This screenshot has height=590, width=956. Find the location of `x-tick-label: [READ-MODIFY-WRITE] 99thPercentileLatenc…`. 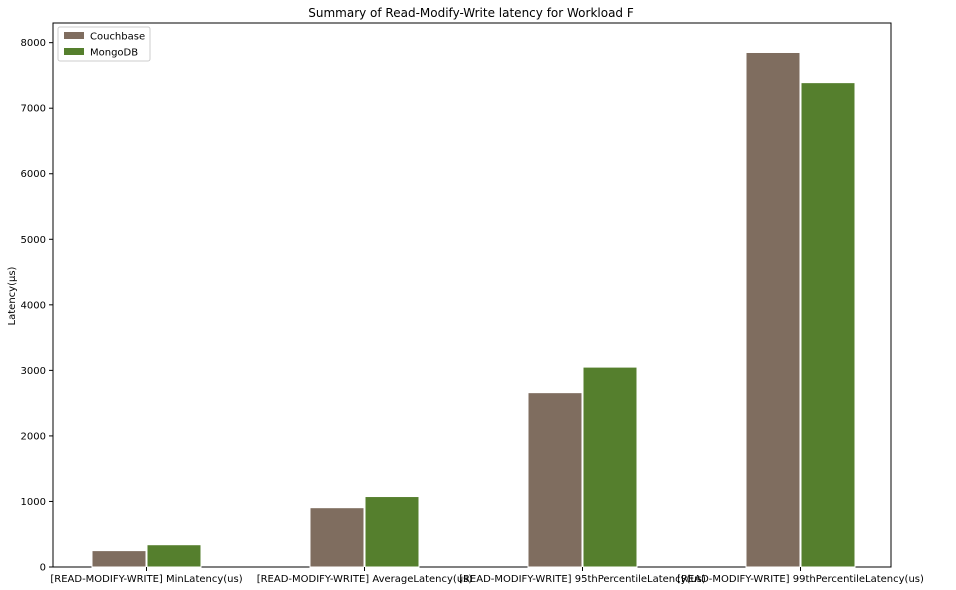

x-tick-label: [READ-MODIFY-WRITE] 99thPercentileLatenc… is located at coordinates (800, 579).